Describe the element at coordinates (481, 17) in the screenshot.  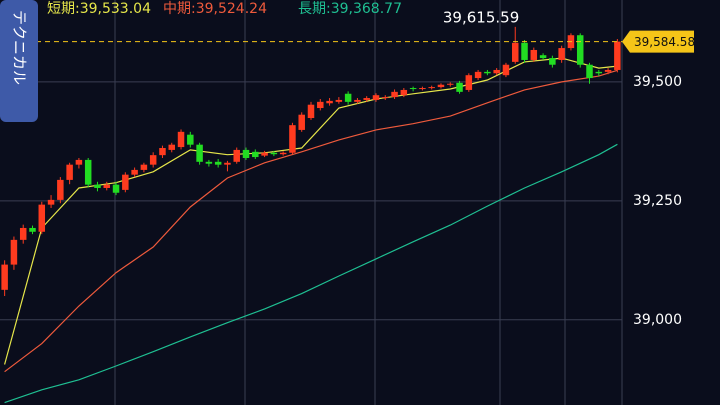
I see `high-label: 39,615.59` at that location.